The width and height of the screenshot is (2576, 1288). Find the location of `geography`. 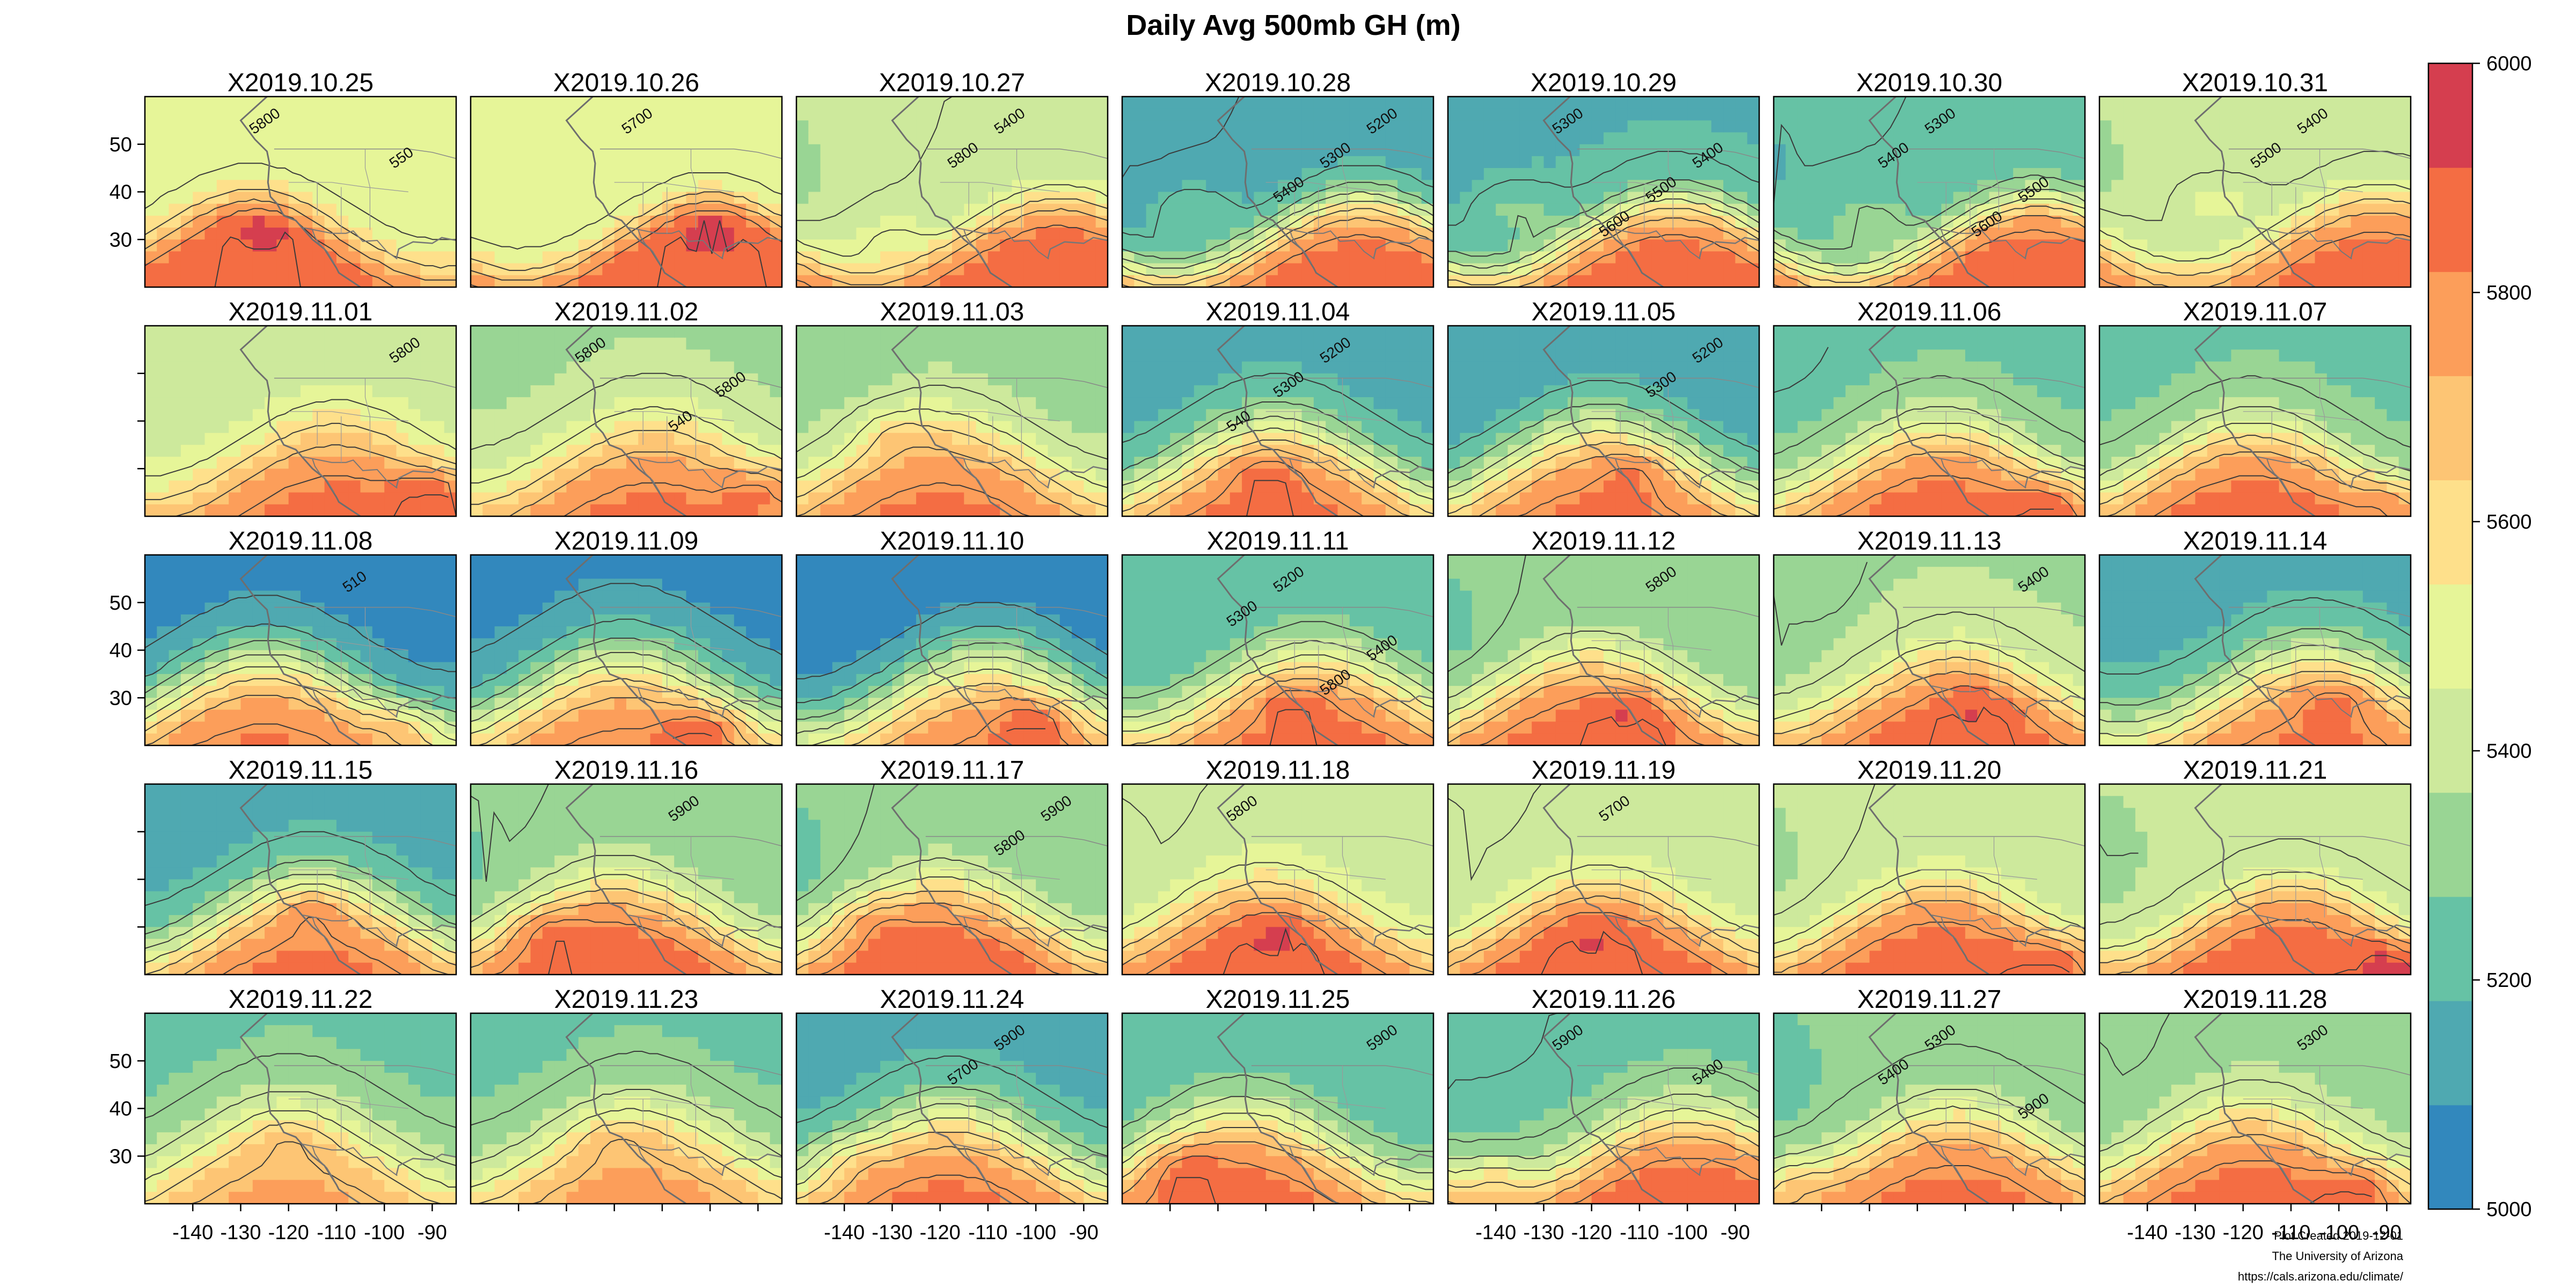

geography is located at coordinates (2302, 192).